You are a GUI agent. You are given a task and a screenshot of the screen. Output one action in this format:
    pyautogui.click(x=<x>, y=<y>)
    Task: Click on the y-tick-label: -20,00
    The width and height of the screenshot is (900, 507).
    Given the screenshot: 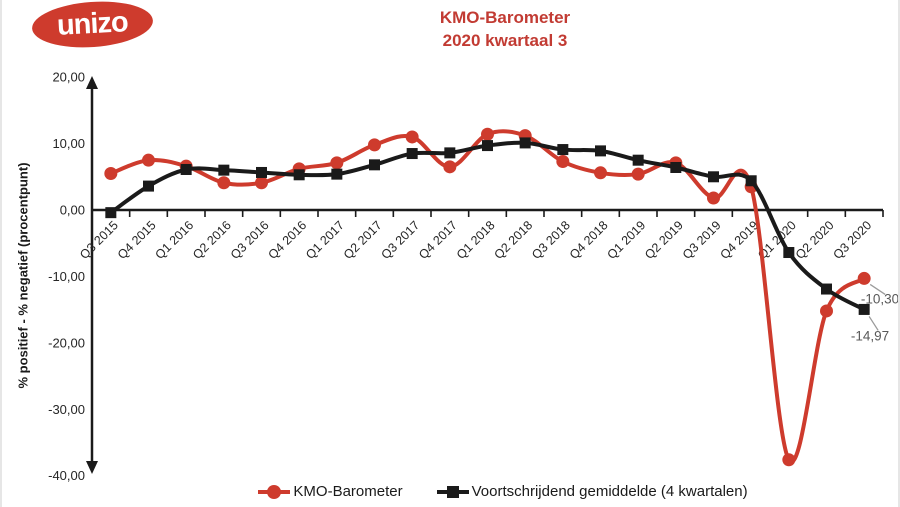 What is the action you would take?
    pyautogui.click(x=66, y=342)
    